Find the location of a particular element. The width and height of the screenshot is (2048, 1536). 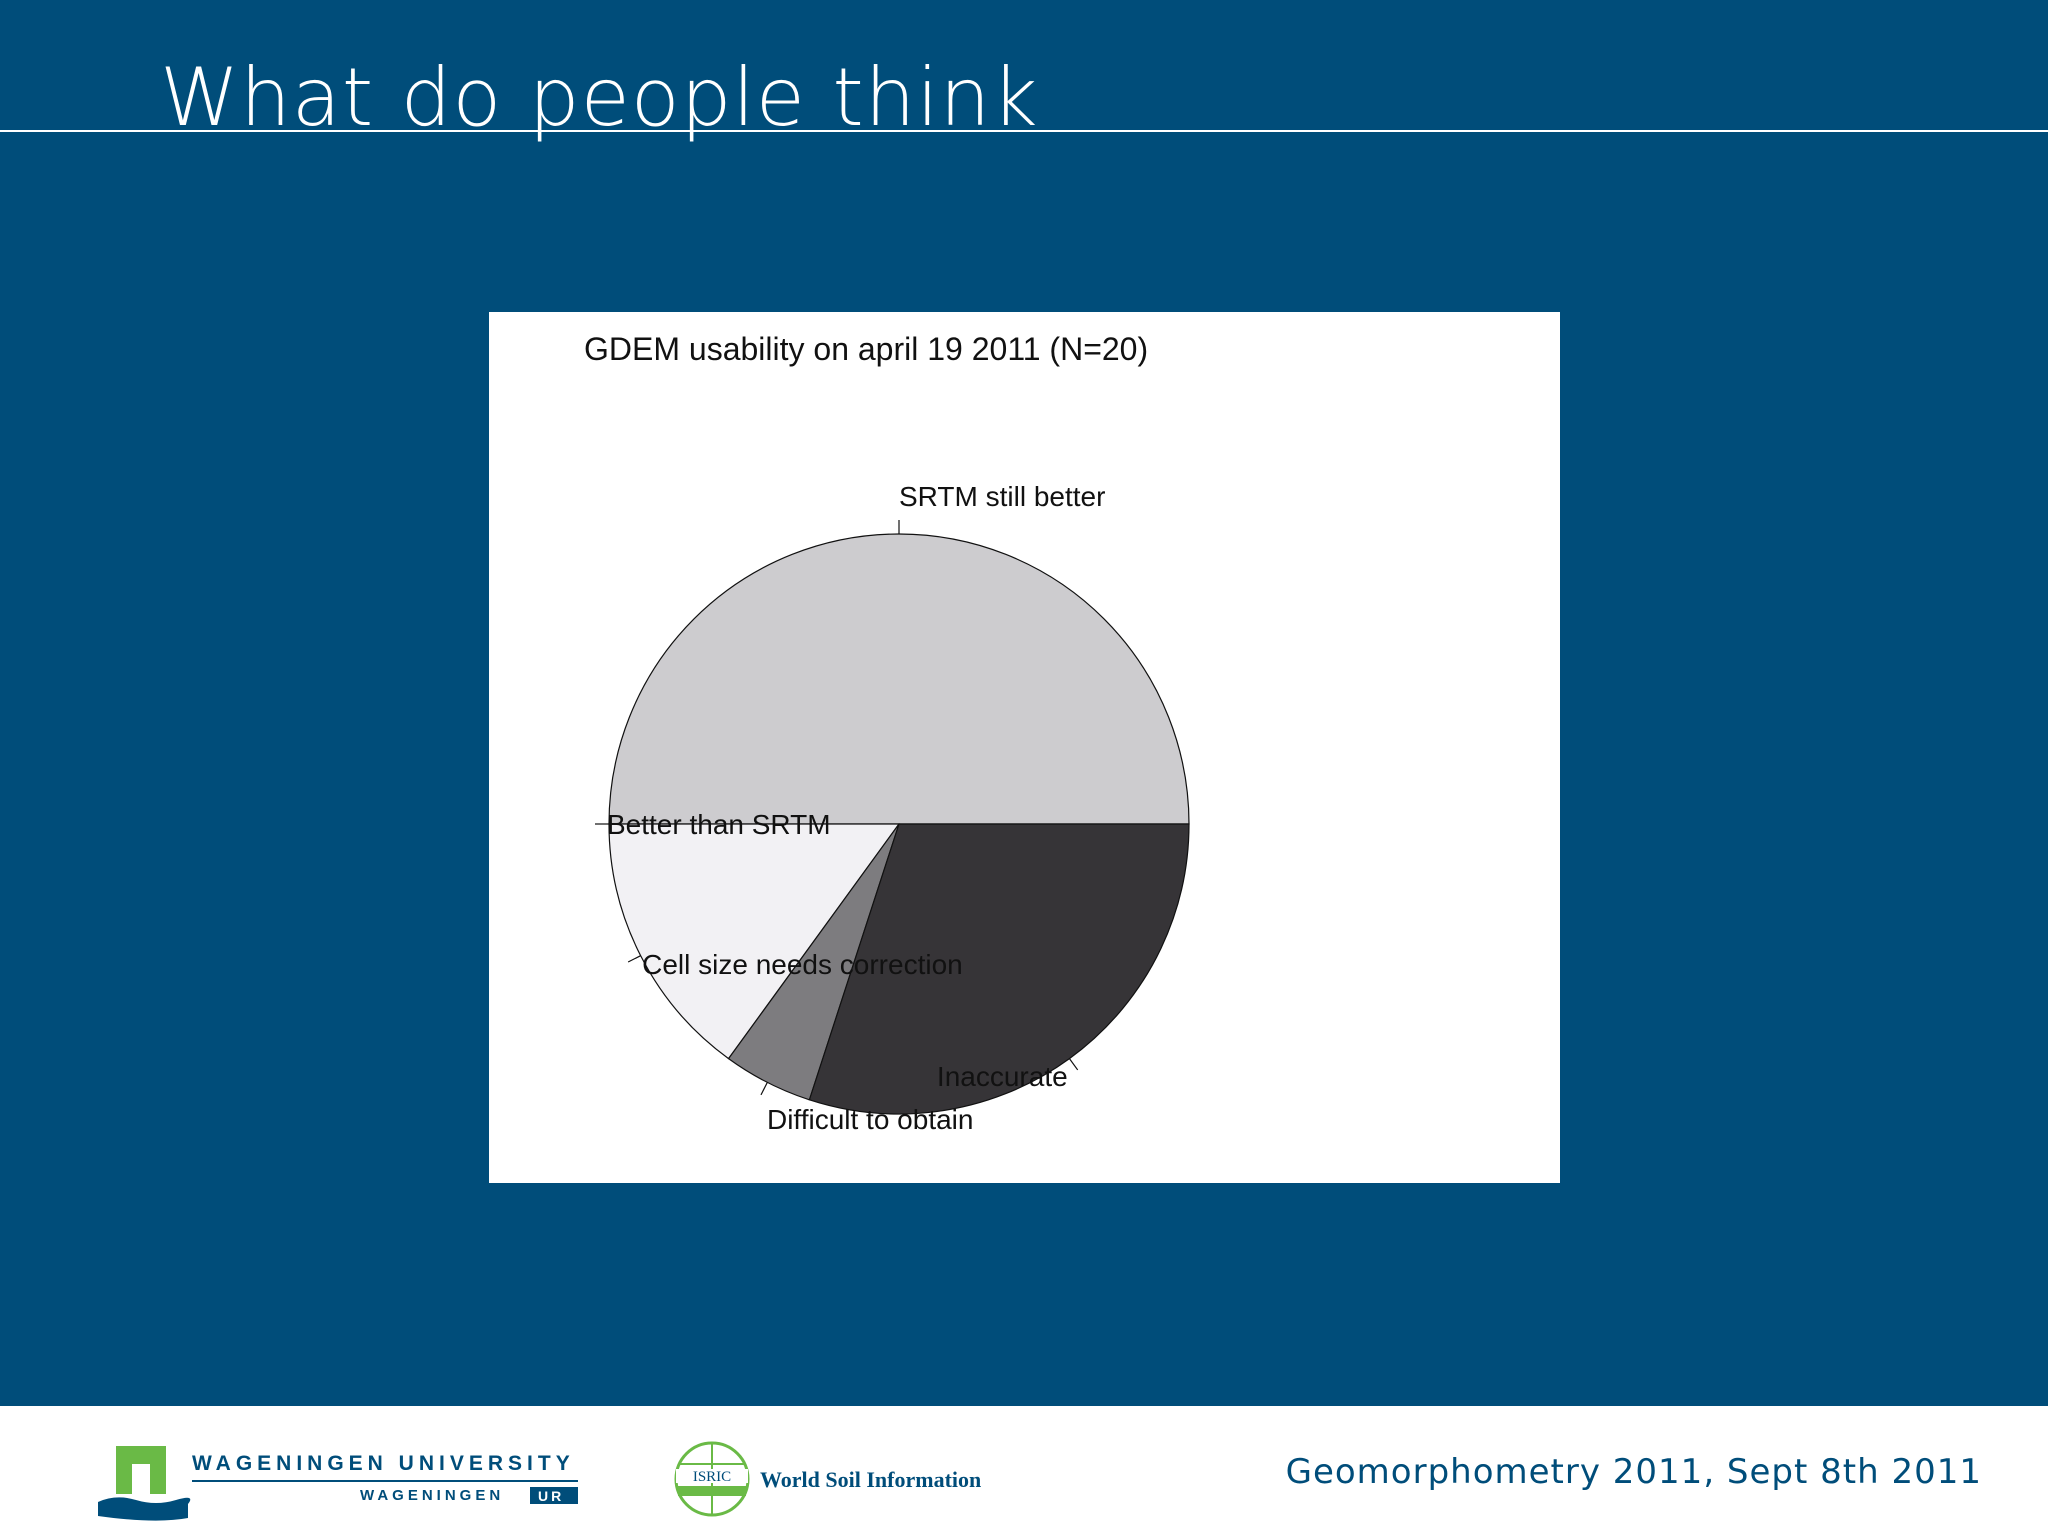

isric-band is located at coordinates (712, 1491).